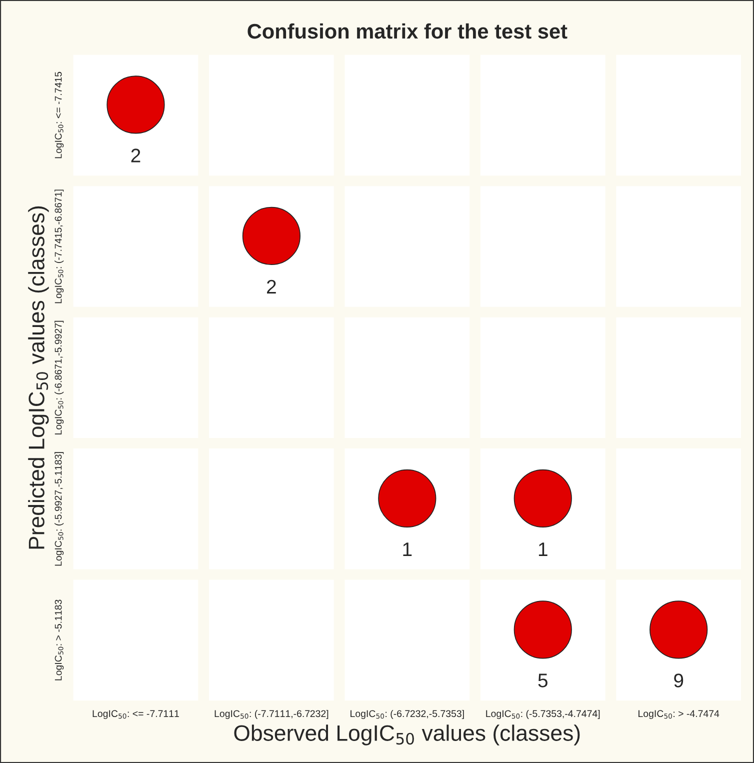  I want to click on y-tick-label: LogIC$_{50}$: (-7.7415,-6.8671], so click(59, 247).